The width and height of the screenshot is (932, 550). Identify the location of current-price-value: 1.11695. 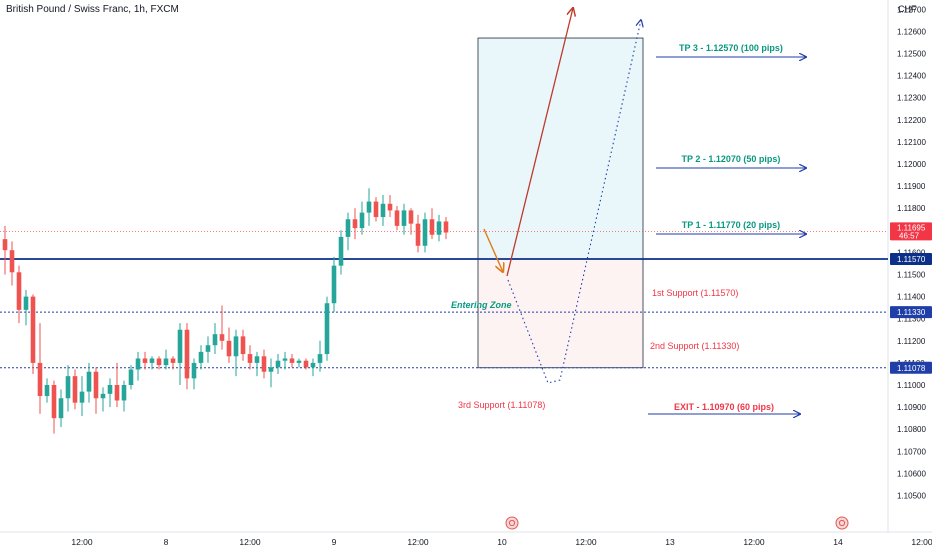
(911, 227).